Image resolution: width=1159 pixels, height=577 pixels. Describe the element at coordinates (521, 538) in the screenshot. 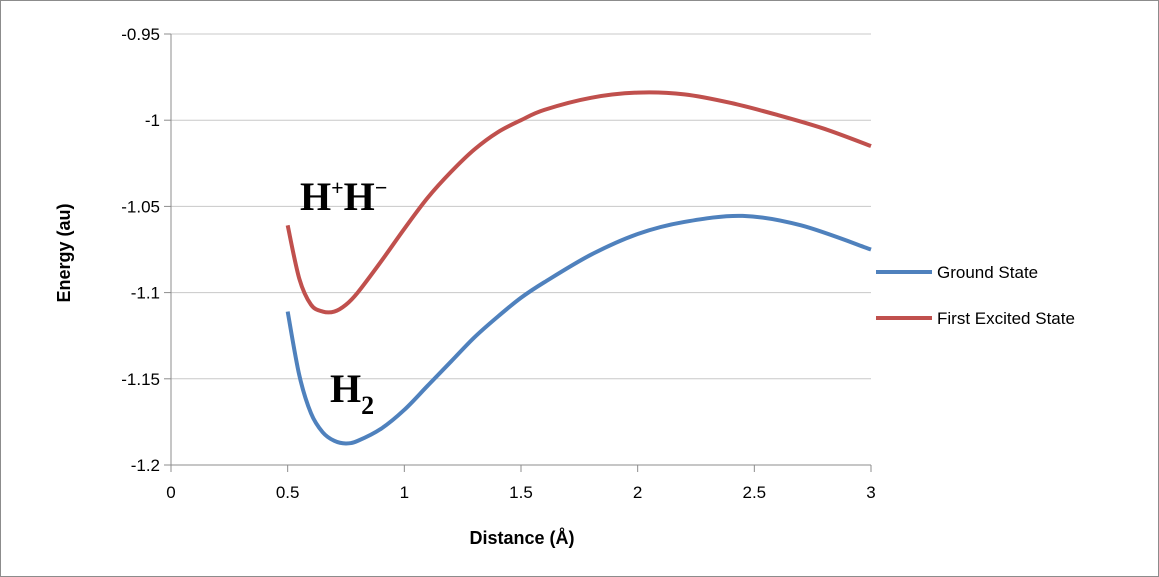

I see `x-axis-title: Distance (Å)` at that location.